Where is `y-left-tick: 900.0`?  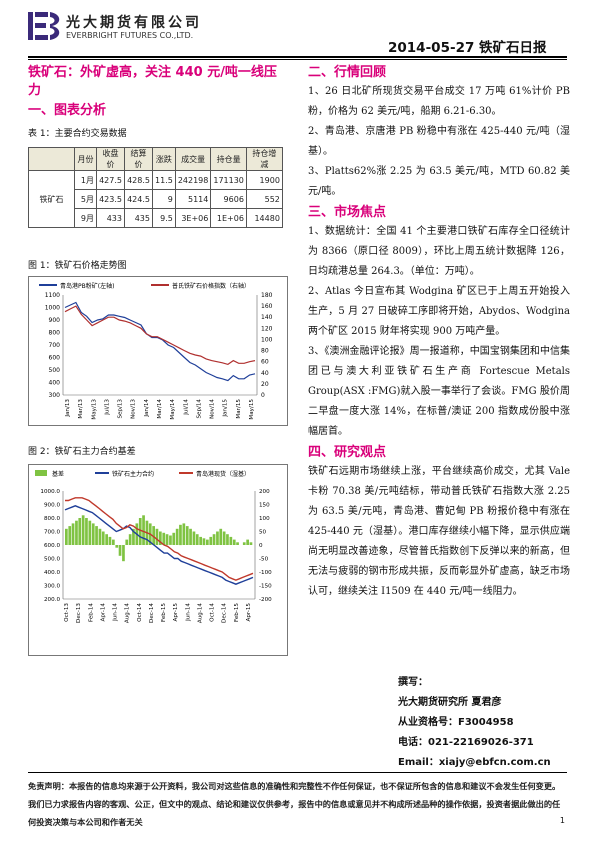 y-left-tick: 900.0 is located at coordinates (52, 506).